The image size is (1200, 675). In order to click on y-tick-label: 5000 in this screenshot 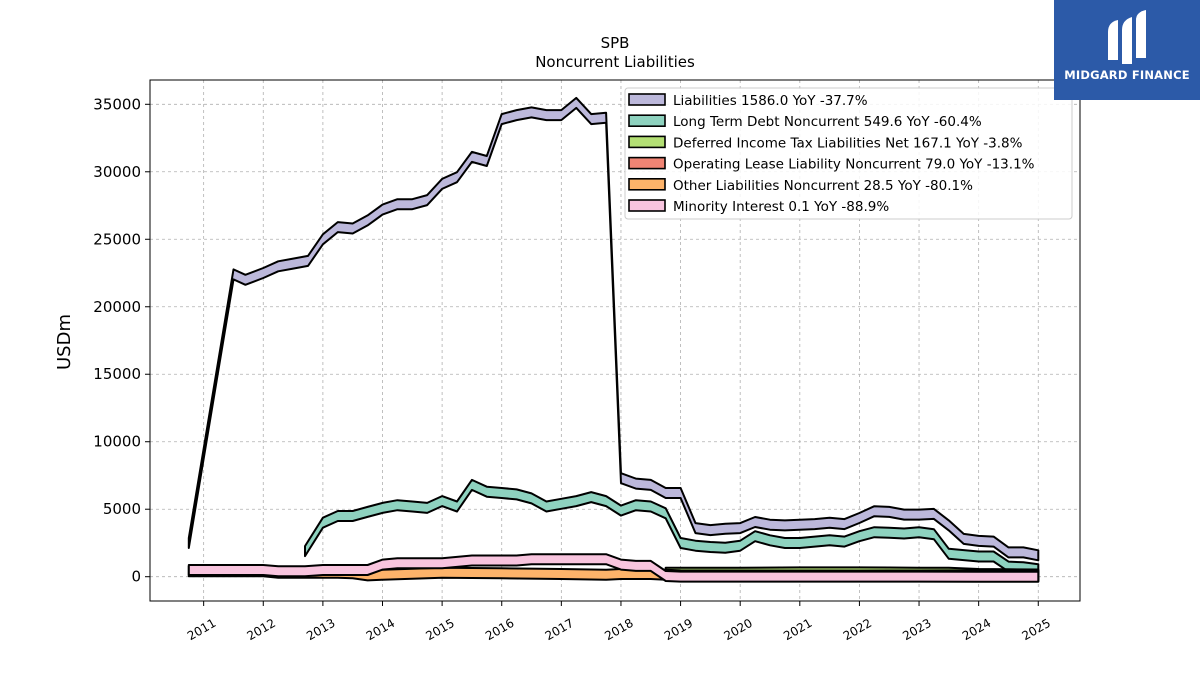, I will do `click(122, 509)`.